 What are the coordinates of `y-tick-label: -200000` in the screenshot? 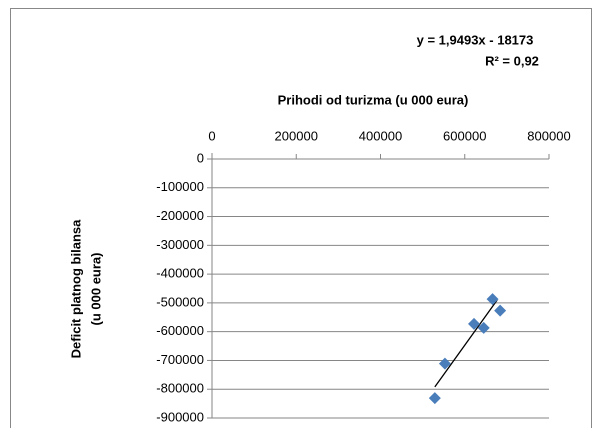 It's located at (180, 215).